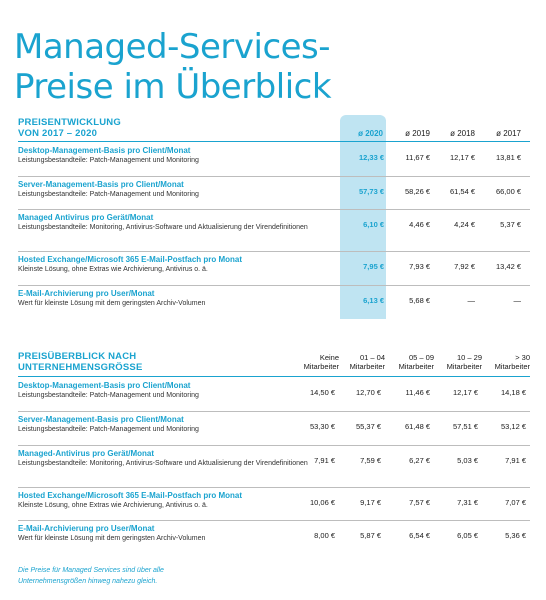  I want to click on price-cell: 11,67 €, so click(417, 157).